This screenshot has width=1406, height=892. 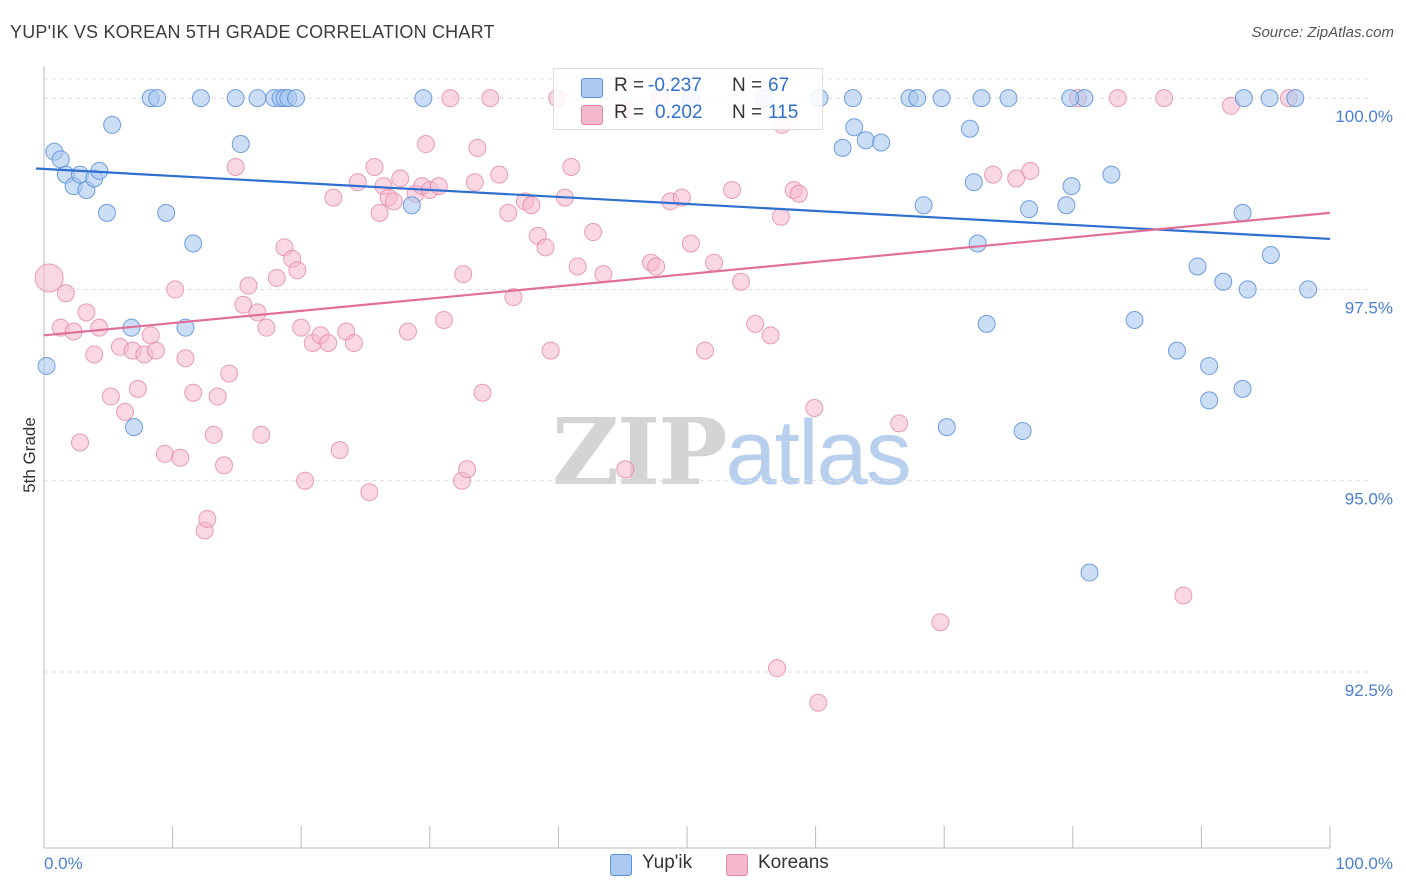 What do you see at coordinates (621, 865) in the screenshot?
I see `yupik-swatch` at bounding box center [621, 865].